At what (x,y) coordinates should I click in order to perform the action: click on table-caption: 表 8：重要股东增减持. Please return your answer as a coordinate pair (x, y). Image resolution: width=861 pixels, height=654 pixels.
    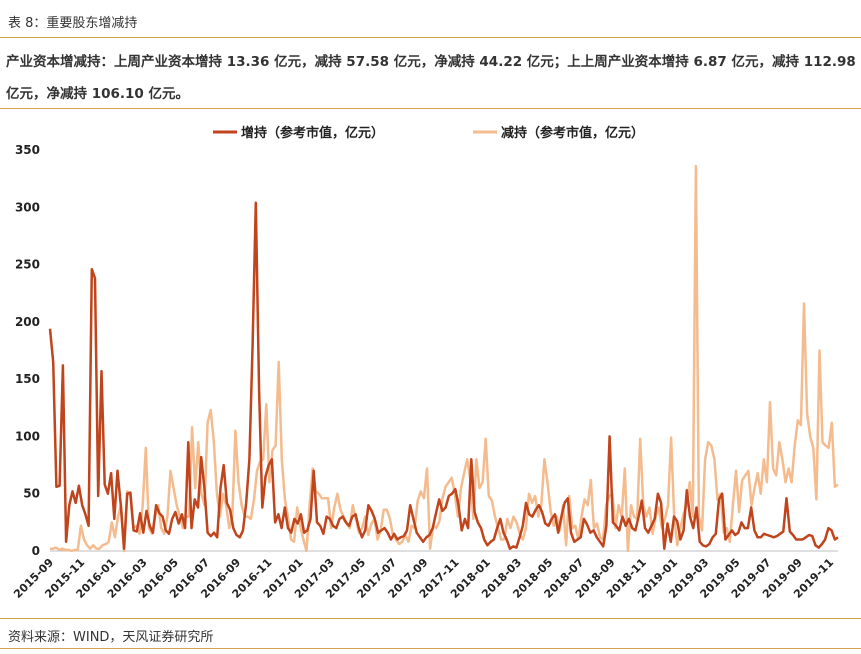
    Looking at the image, I should click on (73, 23).